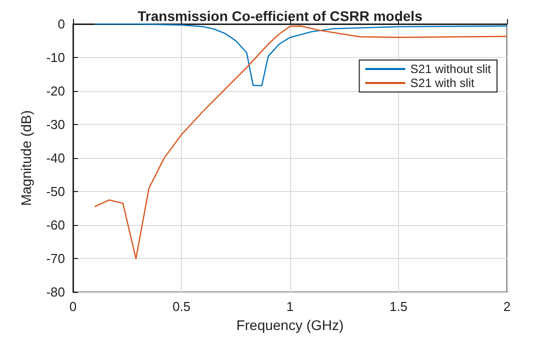 Image resolution: width=560 pixels, height=337 pixels. Describe the element at coordinates (55, 158) in the screenshot. I see `y-tick-label: -40` at that location.